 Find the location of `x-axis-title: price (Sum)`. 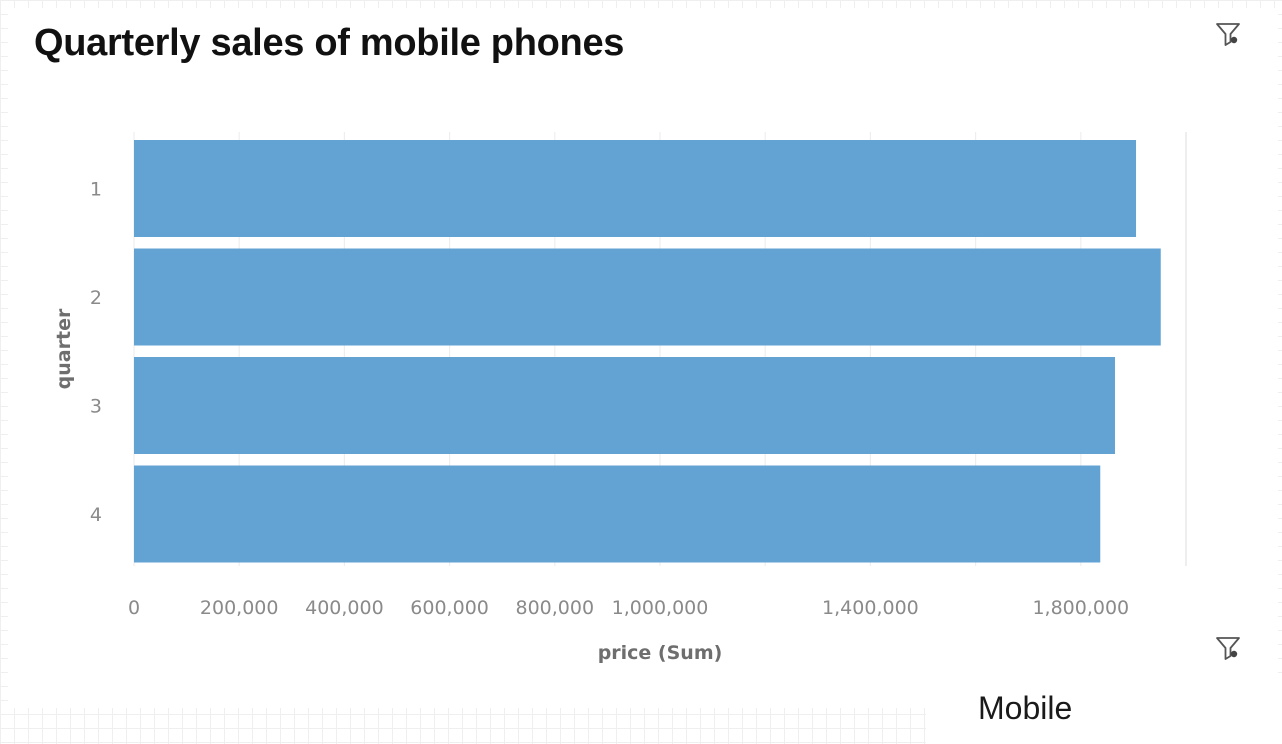

x-axis-title: price (Sum) is located at coordinates (660, 653).